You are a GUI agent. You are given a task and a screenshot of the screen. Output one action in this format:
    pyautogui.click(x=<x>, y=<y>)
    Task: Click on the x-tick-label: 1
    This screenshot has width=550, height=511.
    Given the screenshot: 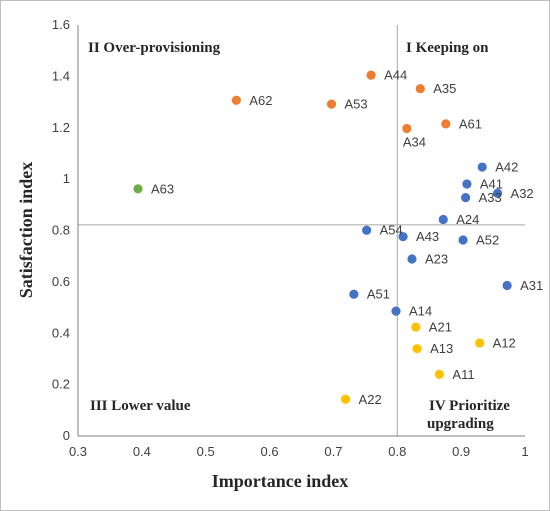 What is the action you would take?
    pyautogui.click(x=524, y=451)
    